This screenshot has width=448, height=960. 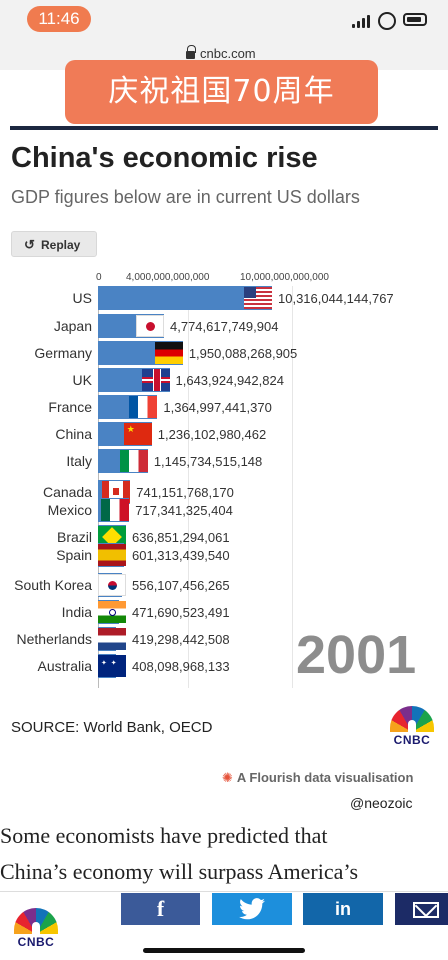 What do you see at coordinates (64, 666) in the screenshot?
I see `country-label: Australia` at bounding box center [64, 666].